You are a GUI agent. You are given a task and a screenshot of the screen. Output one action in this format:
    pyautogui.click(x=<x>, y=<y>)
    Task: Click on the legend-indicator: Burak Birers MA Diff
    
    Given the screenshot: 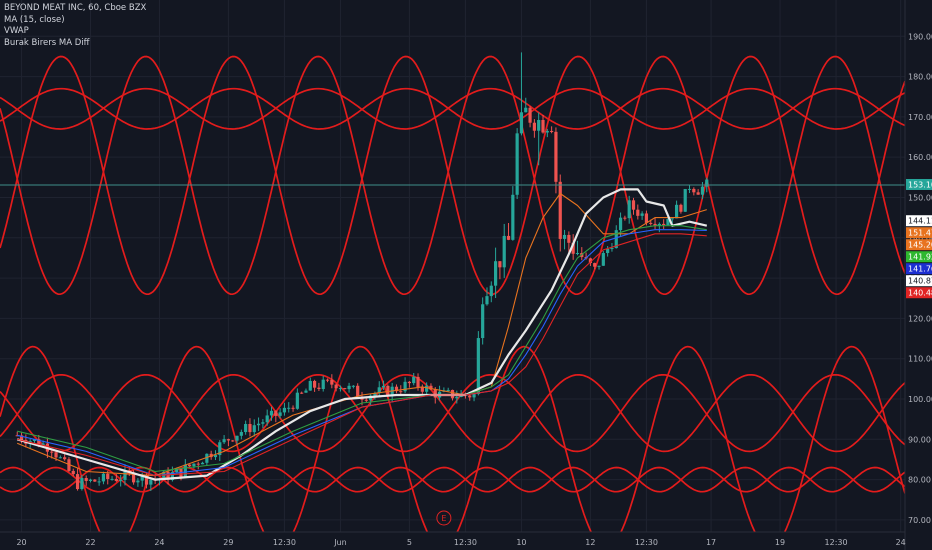 What is the action you would take?
    pyautogui.click(x=47, y=42)
    